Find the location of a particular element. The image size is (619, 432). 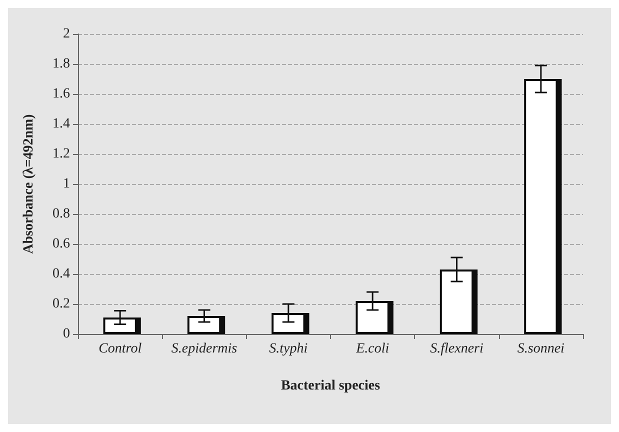

y-tick-label: 1.8 is located at coordinates (61, 64).